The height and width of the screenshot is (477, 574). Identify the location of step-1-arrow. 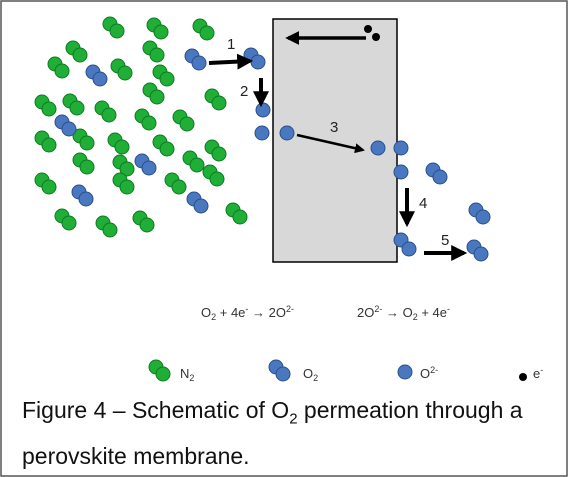
(231, 61).